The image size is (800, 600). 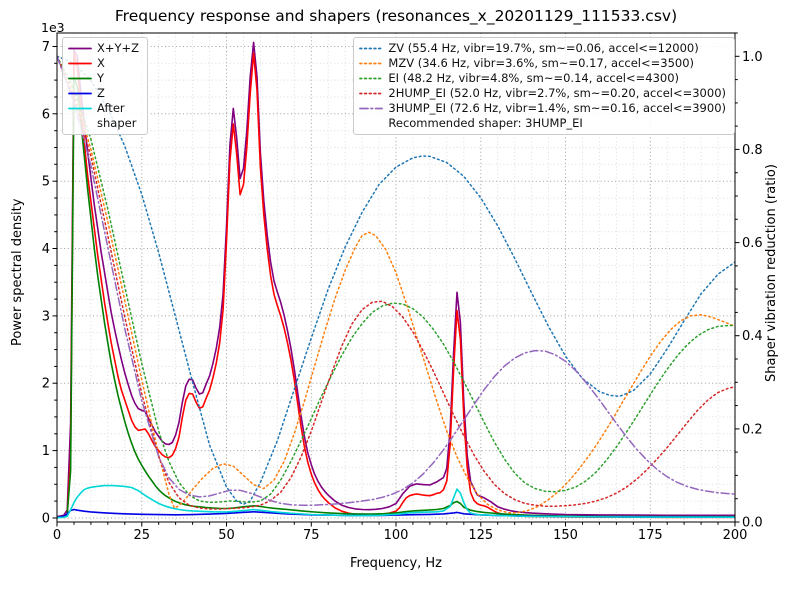 I want to click on right-tick-label: 1.0, so click(x=752, y=57).